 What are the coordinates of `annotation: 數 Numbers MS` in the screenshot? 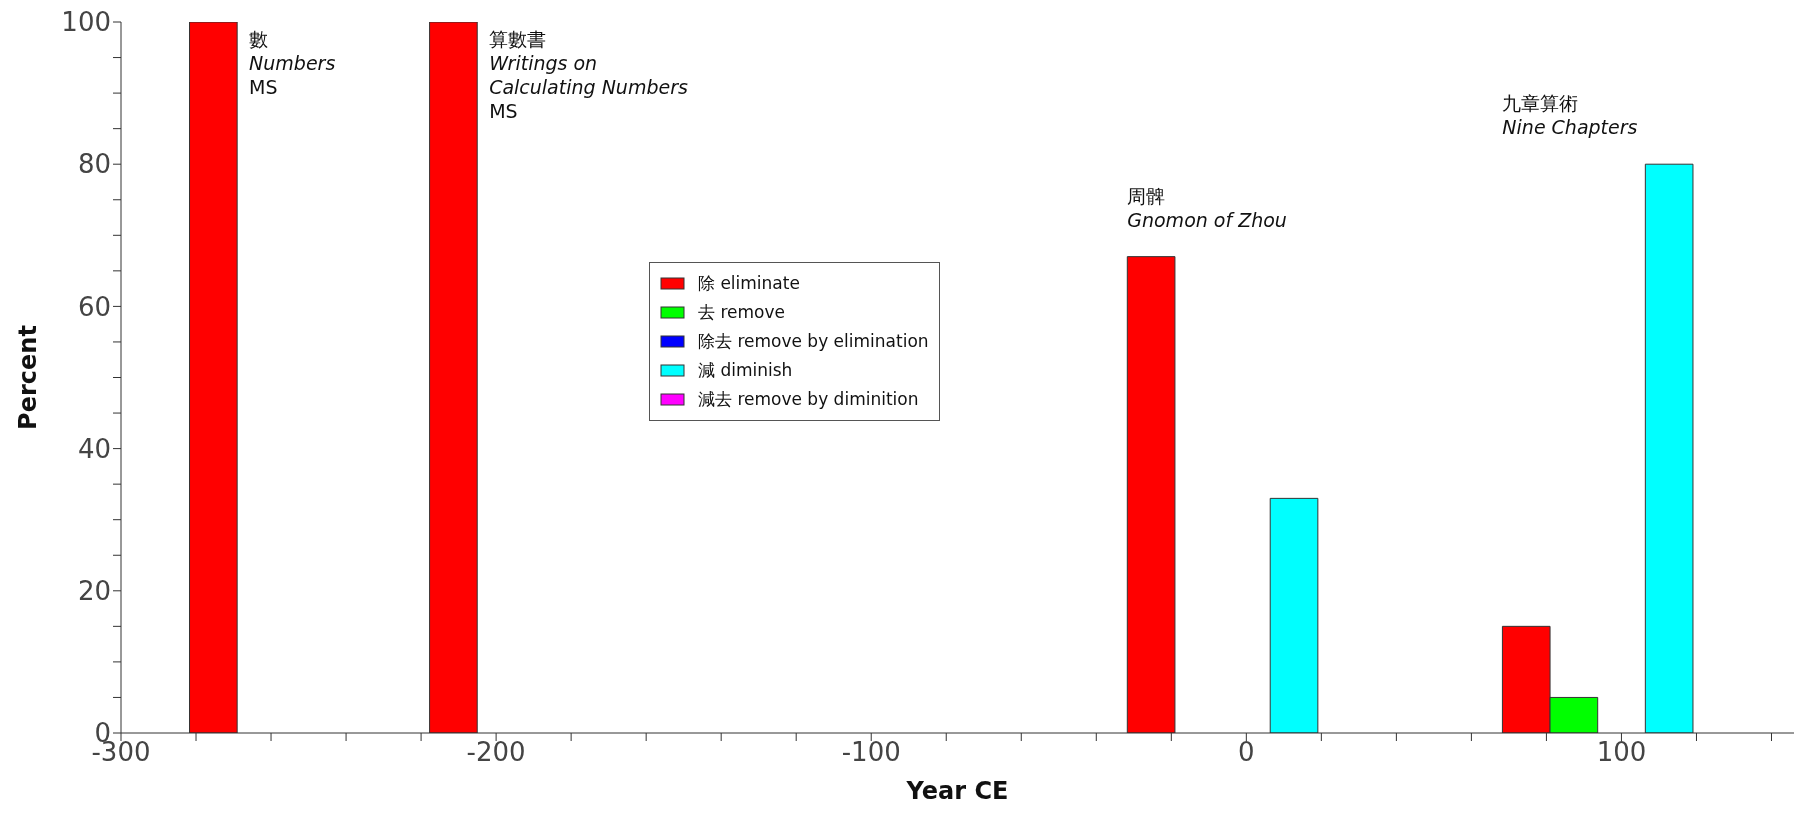 It's located at (292, 63).